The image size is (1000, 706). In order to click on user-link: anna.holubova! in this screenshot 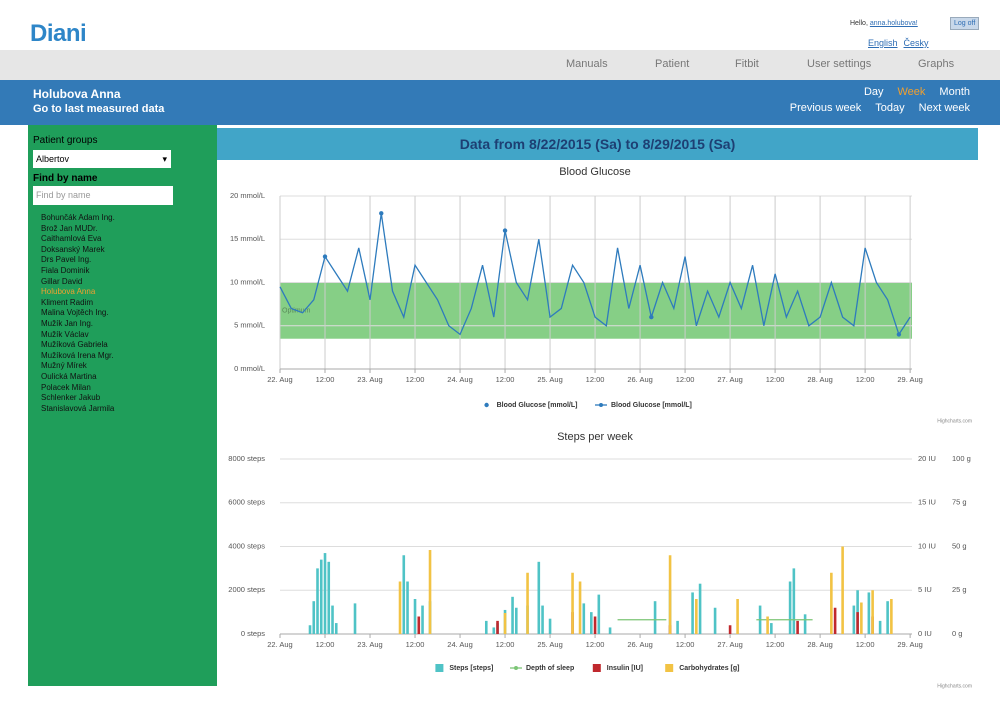, I will do `click(893, 23)`.